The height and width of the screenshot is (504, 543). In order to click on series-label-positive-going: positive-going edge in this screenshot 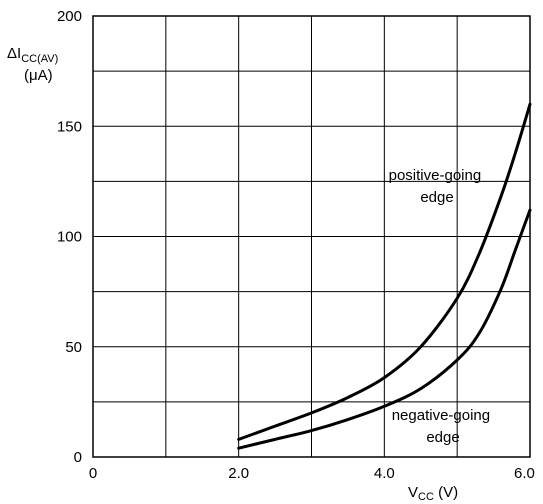, I will do `click(437, 186)`.